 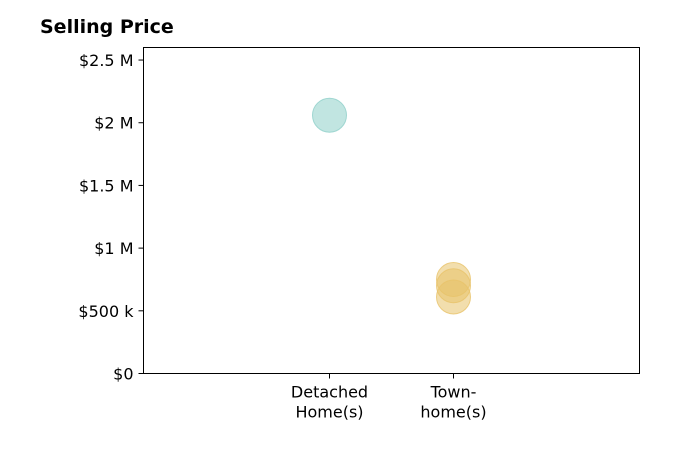 What do you see at coordinates (453, 402) in the screenshot?
I see `x-tick-label: Town-home(s)` at bounding box center [453, 402].